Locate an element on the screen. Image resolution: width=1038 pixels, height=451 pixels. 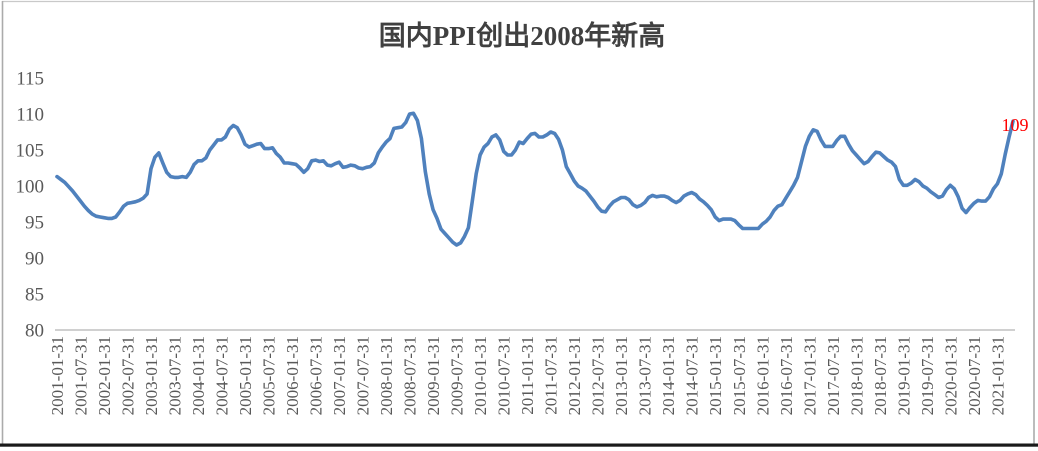
x-tick-label: 2002-07-31 is located at coordinates (128, 375).